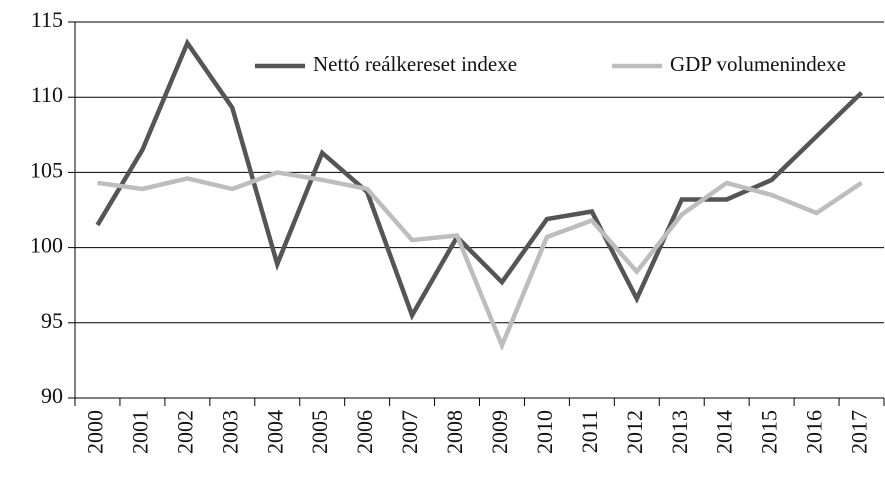 Image resolution: width=885 pixels, height=478 pixels. Describe the element at coordinates (184, 432) in the screenshot. I see `x-tick-label: 2002` at that location.